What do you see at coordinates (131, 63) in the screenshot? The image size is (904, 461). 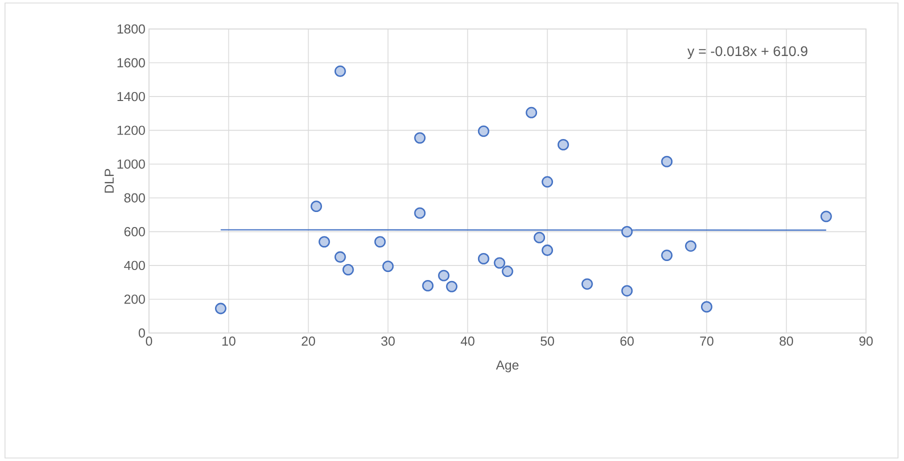 I see `y-tick-label: 1600` at bounding box center [131, 63].